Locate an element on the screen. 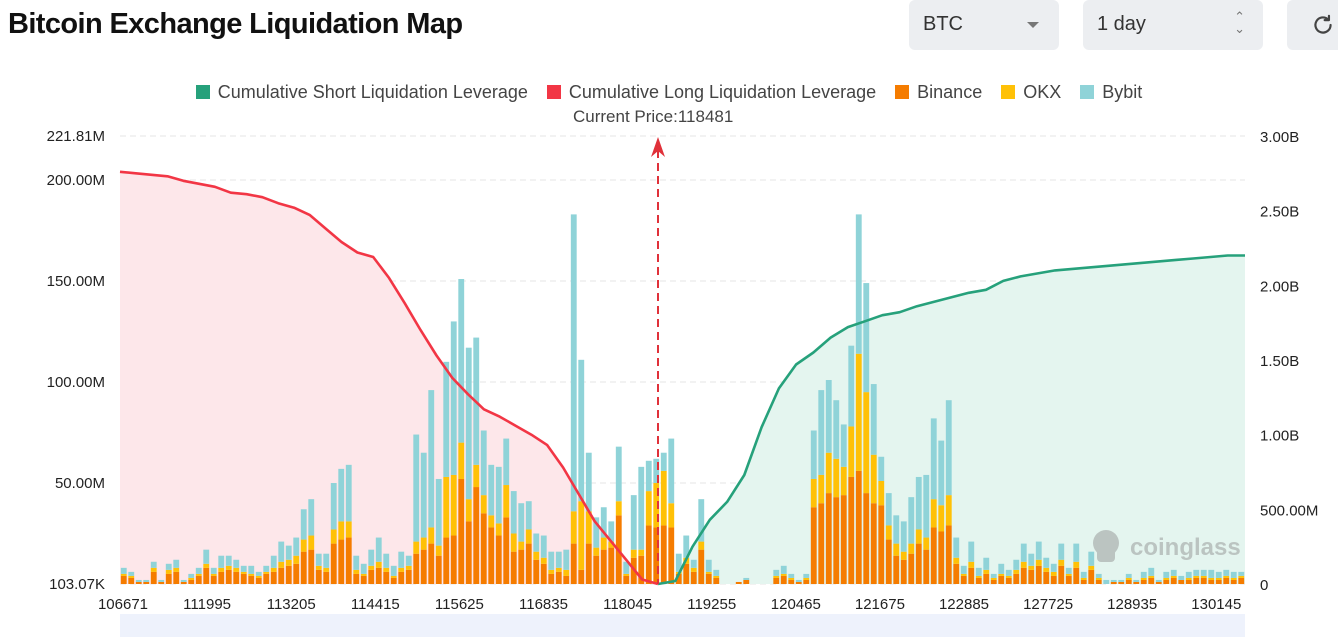 The width and height of the screenshot is (1338, 637). refresh-icon is located at coordinates (1323, 24).